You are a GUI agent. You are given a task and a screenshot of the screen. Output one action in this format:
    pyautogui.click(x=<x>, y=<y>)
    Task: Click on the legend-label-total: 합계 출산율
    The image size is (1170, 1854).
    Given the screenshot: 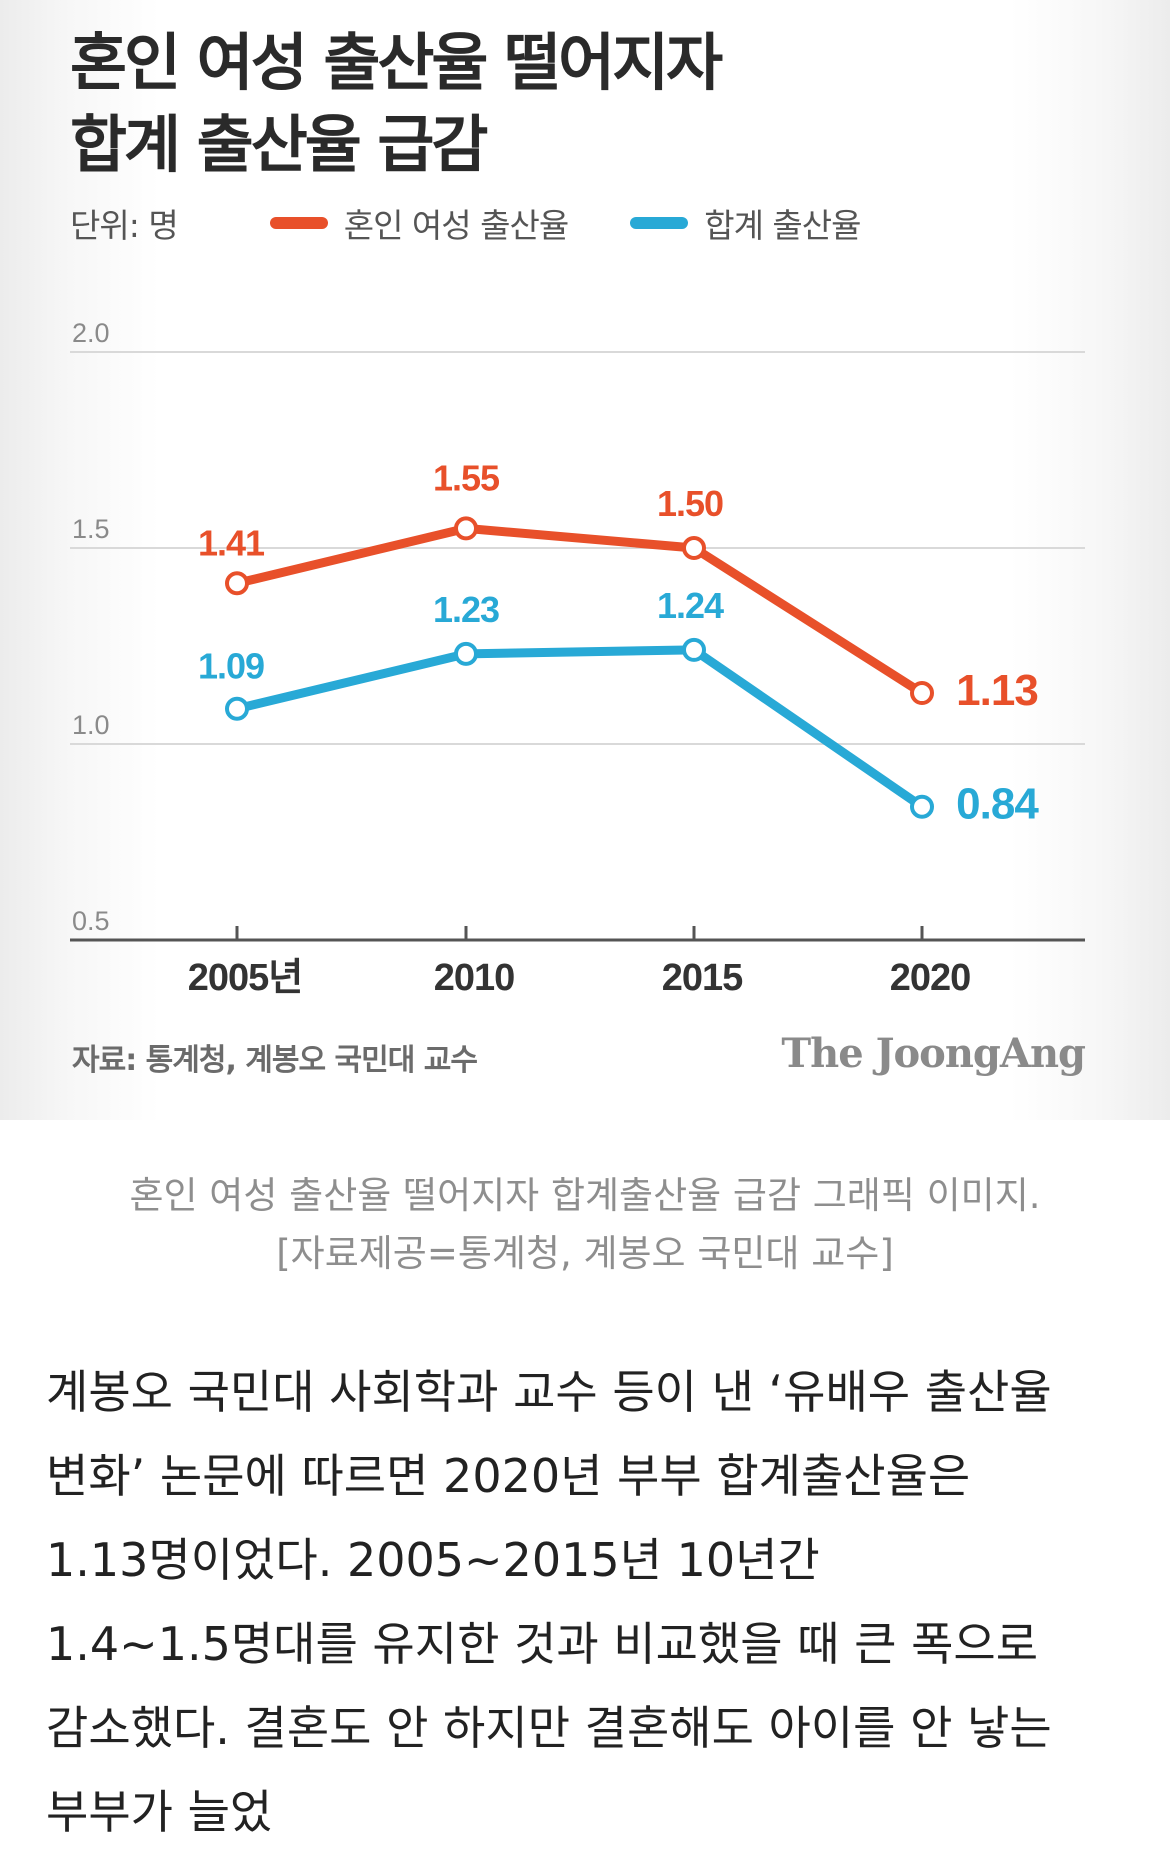 What is the action you would take?
    pyautogui.click(x=782, y=225)
    